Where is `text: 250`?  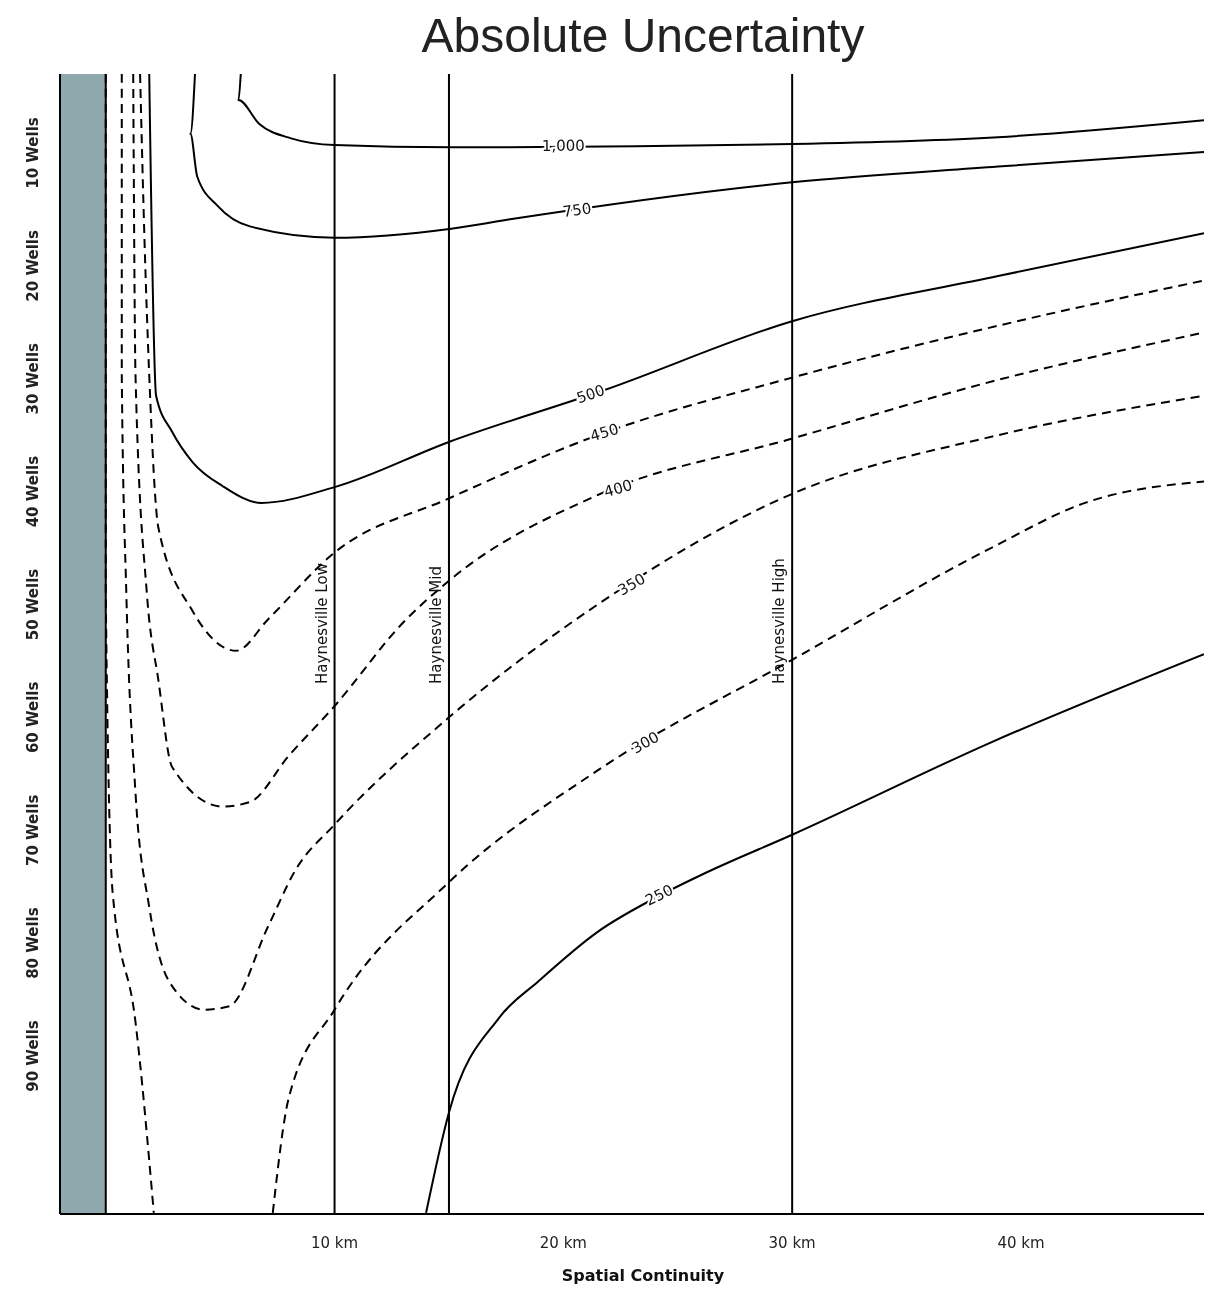
text: 250 is located at coordinates (659, 895).